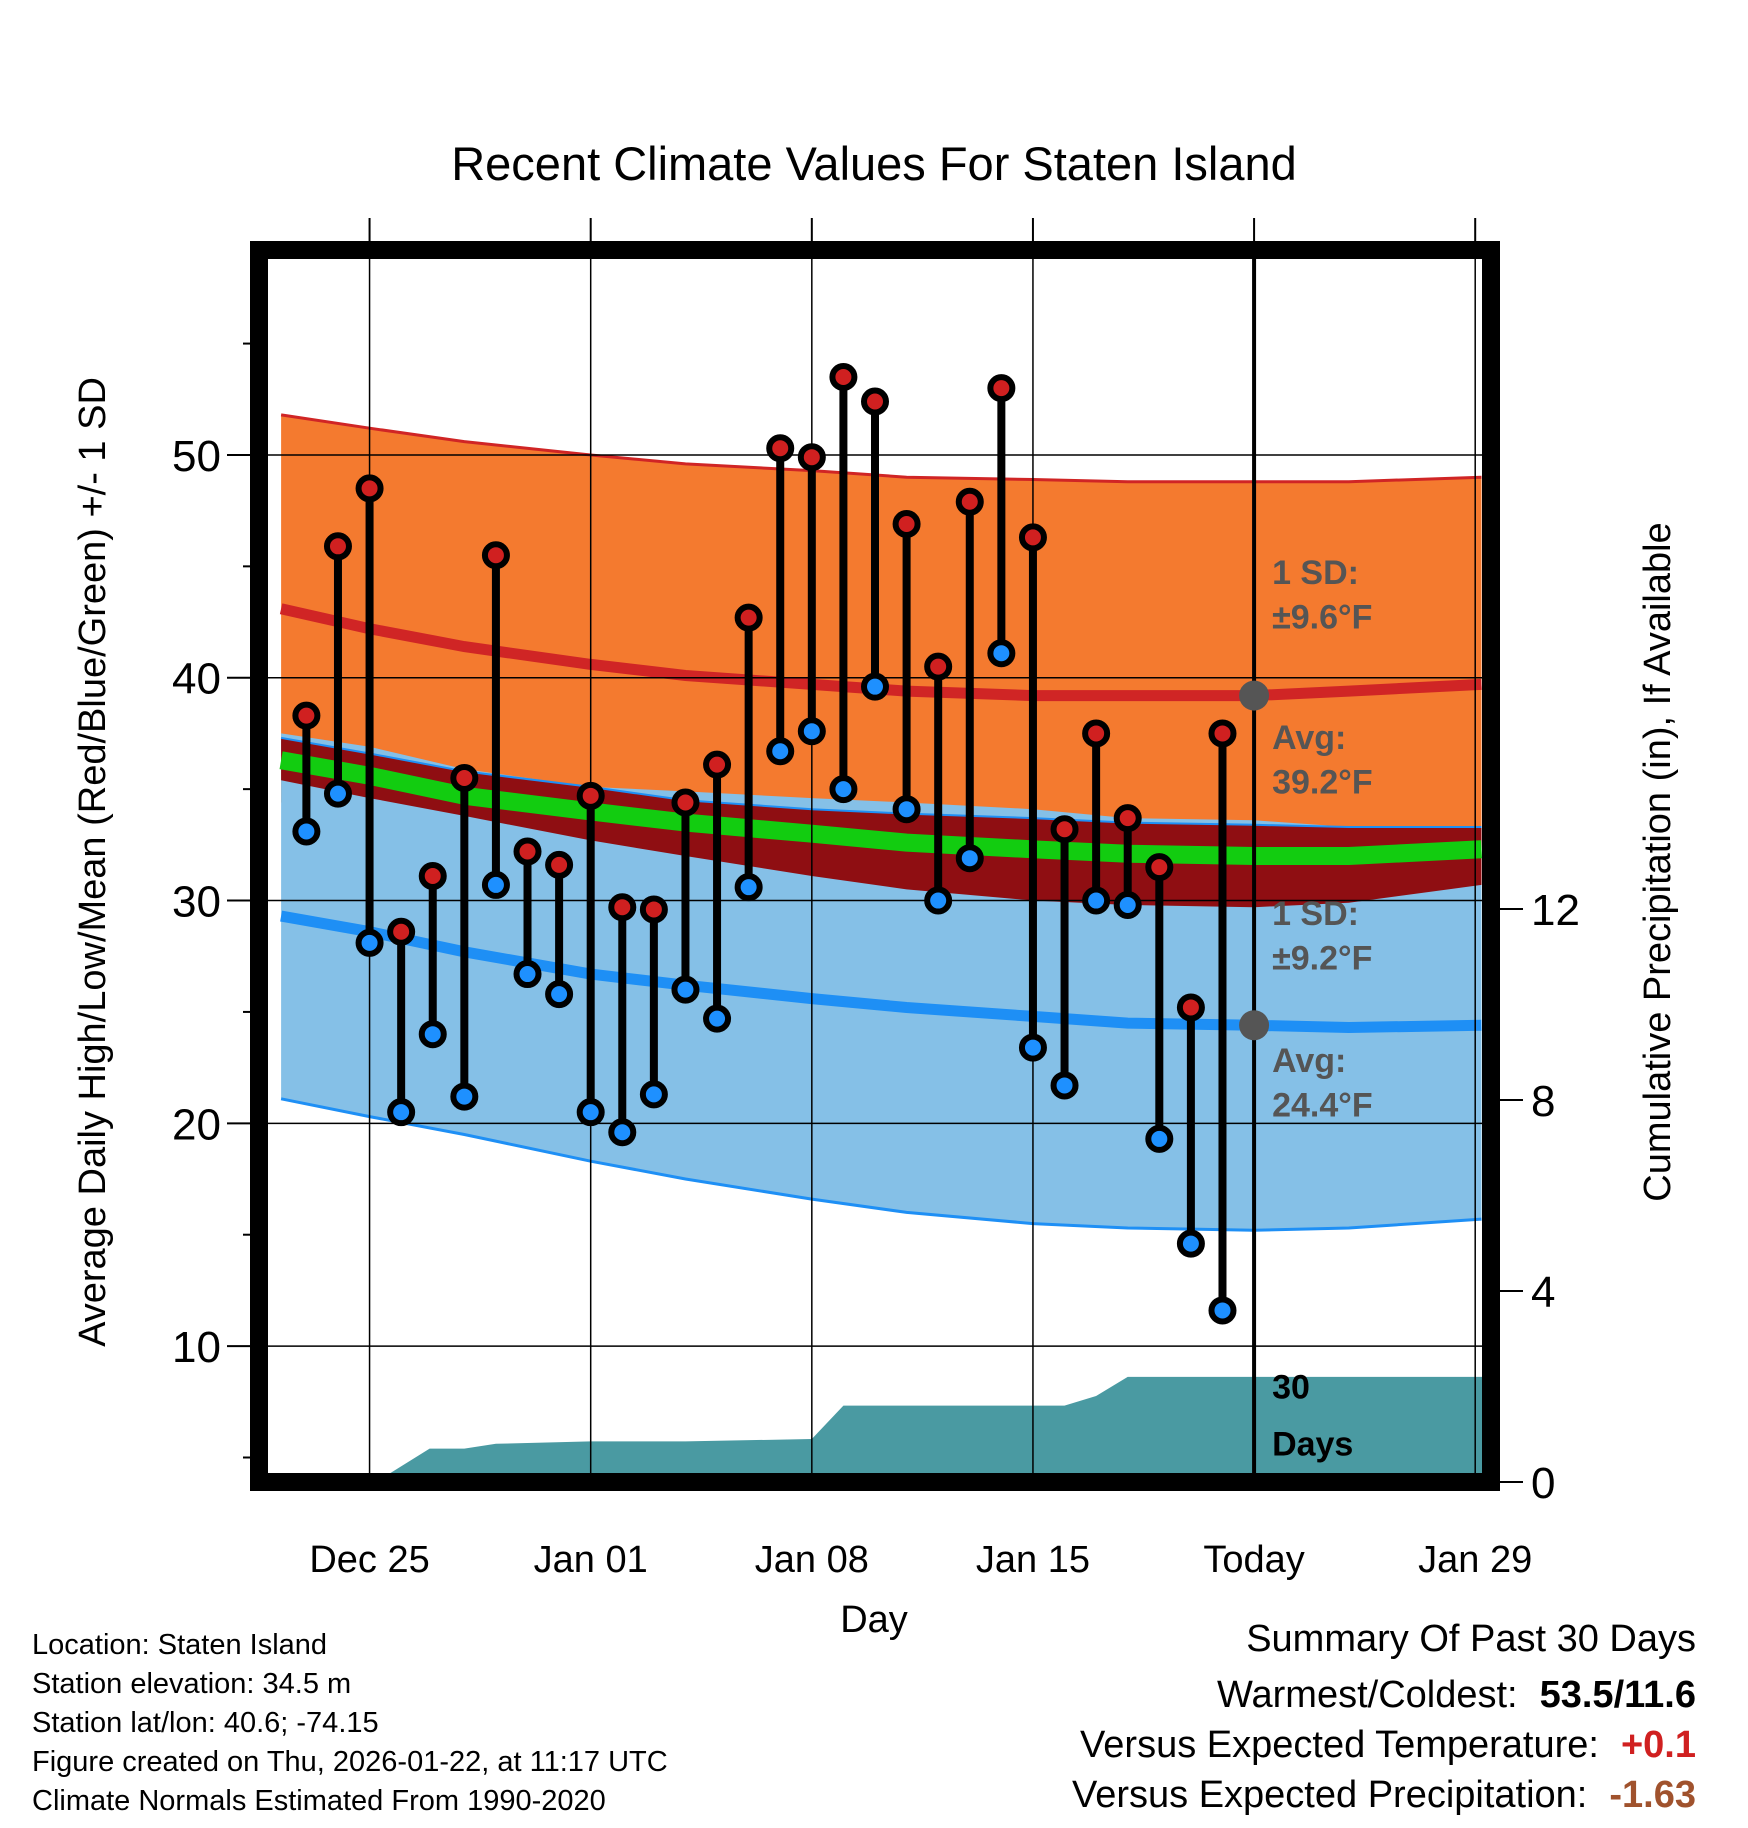  I want to click on low-avg-marker, so click(1254, 1025).